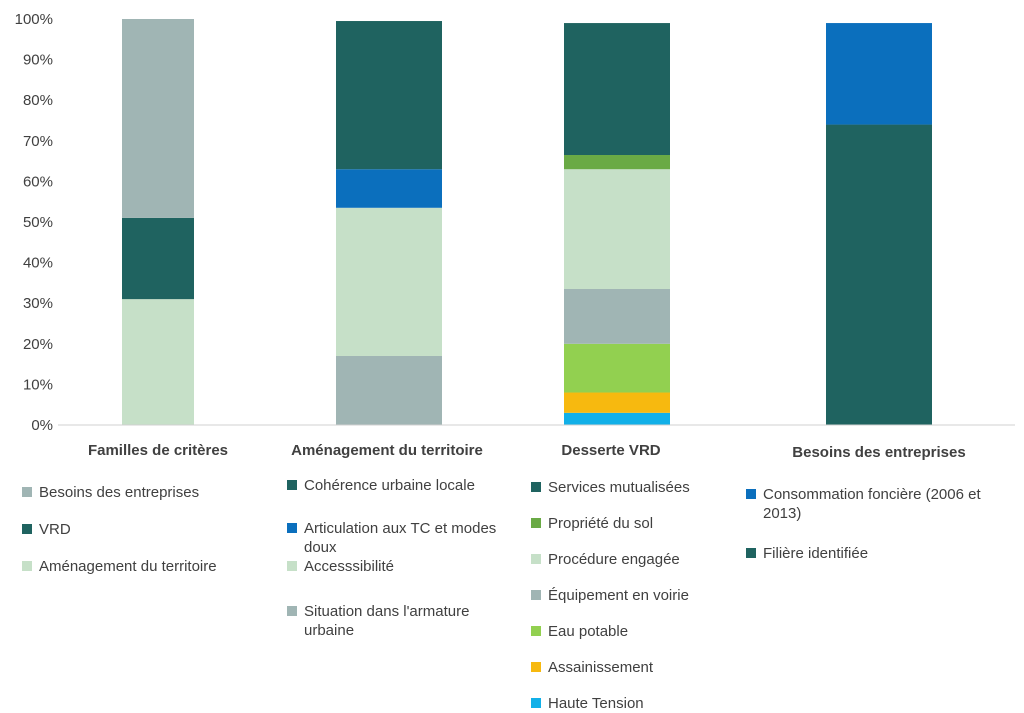  I want to click on legend-item: Assainissement, so click(631, 667).